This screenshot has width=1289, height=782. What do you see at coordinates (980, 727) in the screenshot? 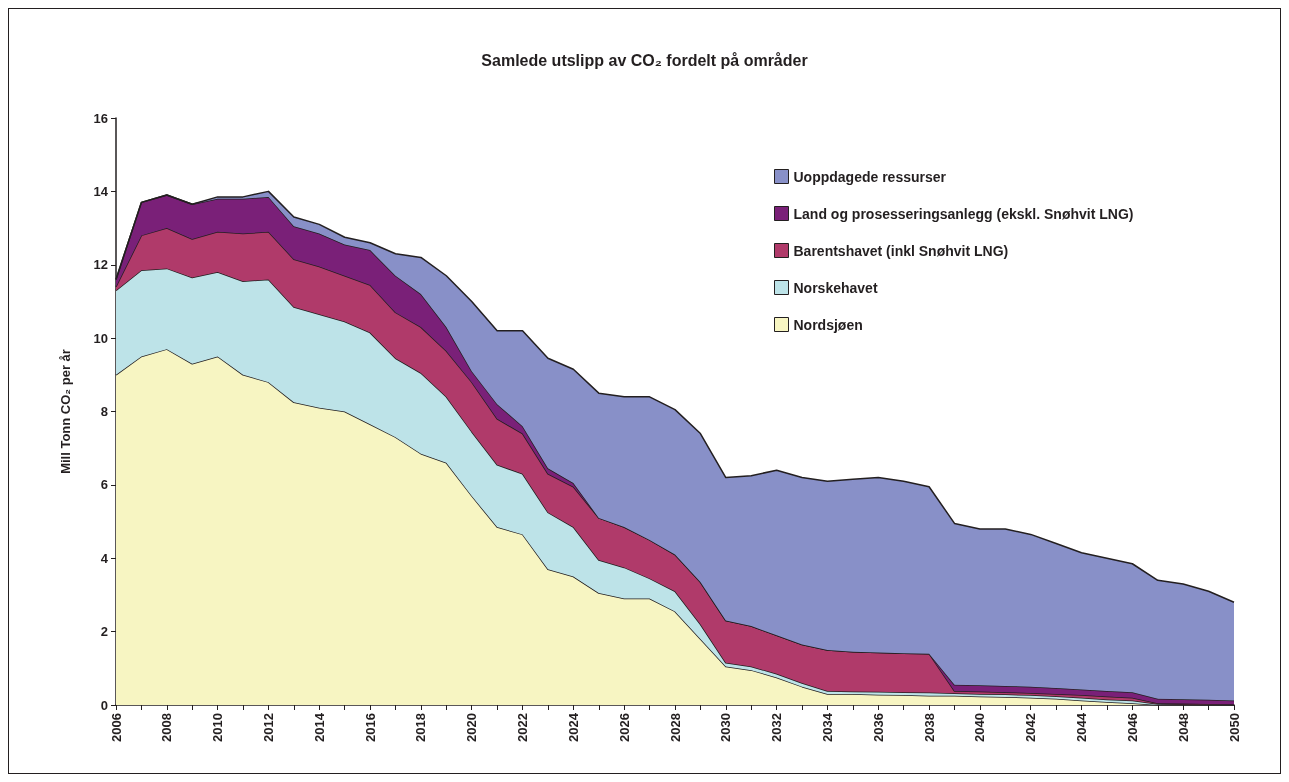
I see `x-tick-label: 2040` at bounding box center [980, 727].